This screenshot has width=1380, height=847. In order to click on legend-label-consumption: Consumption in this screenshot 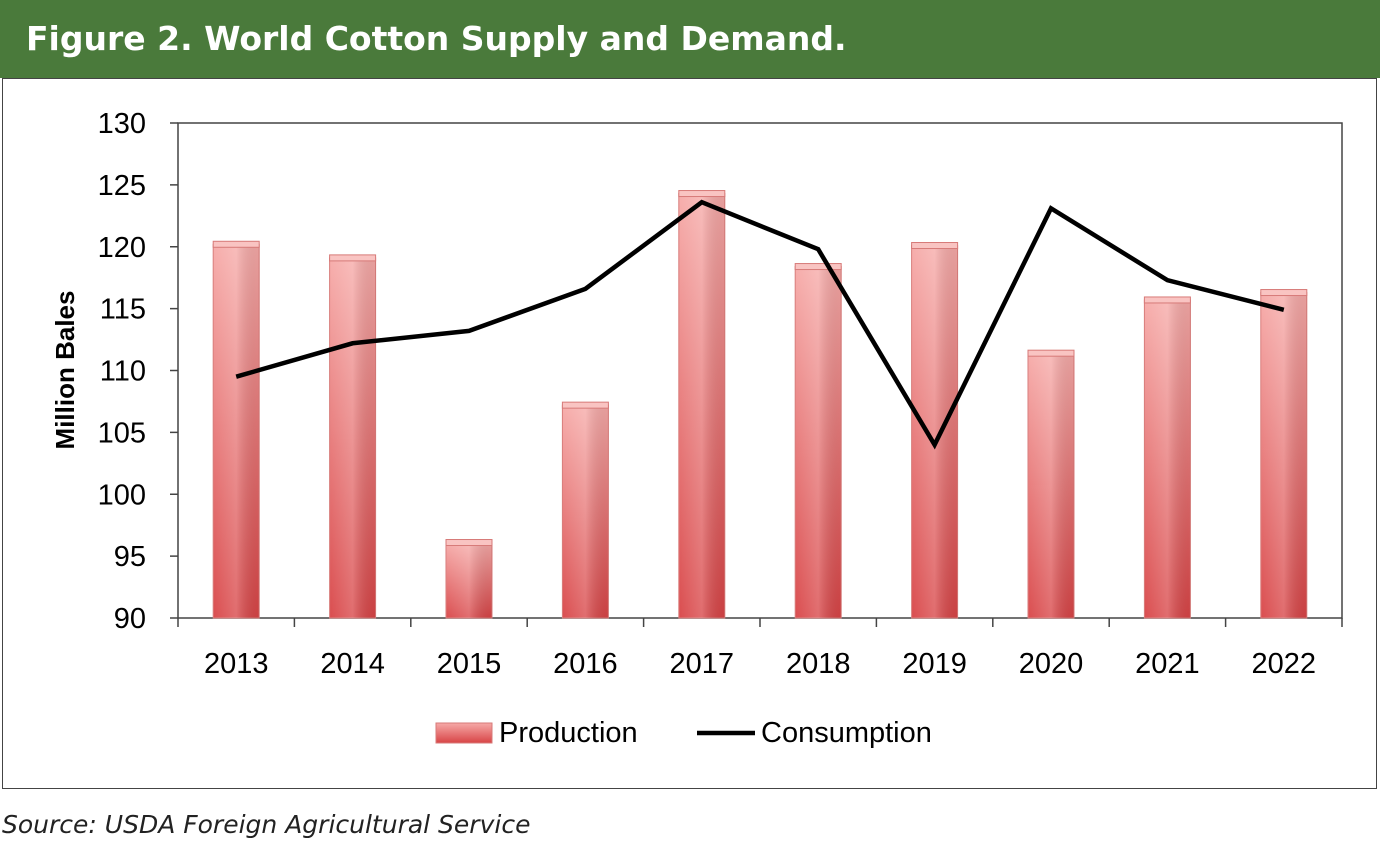, I will do `click(846, 733)`.